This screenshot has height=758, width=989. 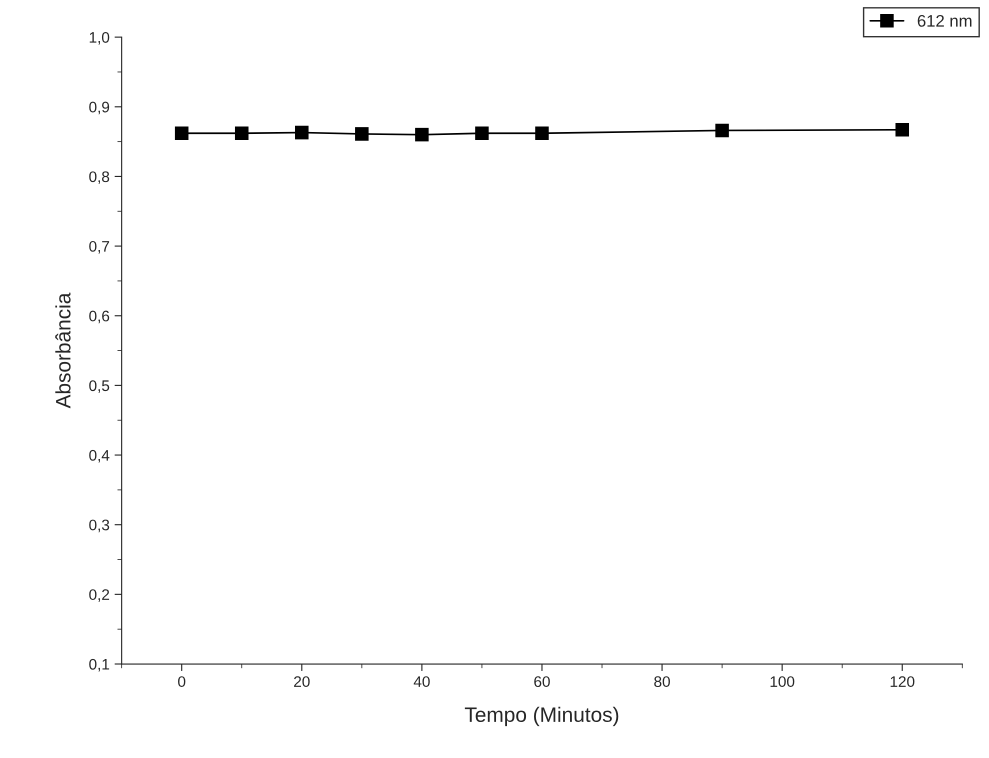 What do you see at coordinates (902, 682) in the screenshot?
I see `x-tick-label: 120` at bounding box center [902, 682].